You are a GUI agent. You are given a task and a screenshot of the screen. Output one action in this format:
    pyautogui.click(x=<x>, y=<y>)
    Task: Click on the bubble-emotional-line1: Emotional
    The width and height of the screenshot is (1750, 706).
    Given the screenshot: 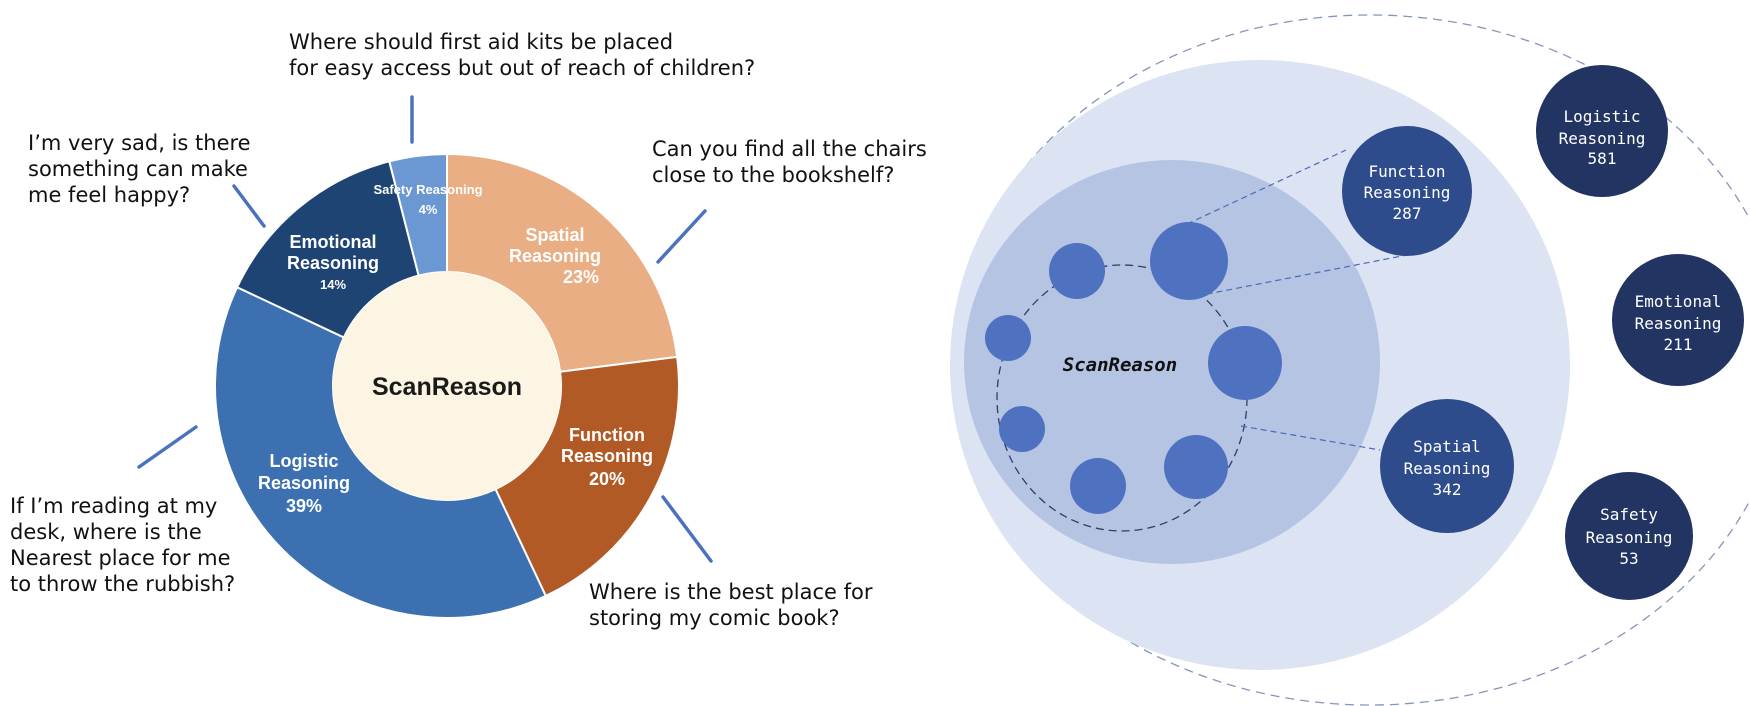 What is the action you would take?
    pyautogui.click(x=1678, y=301)
    